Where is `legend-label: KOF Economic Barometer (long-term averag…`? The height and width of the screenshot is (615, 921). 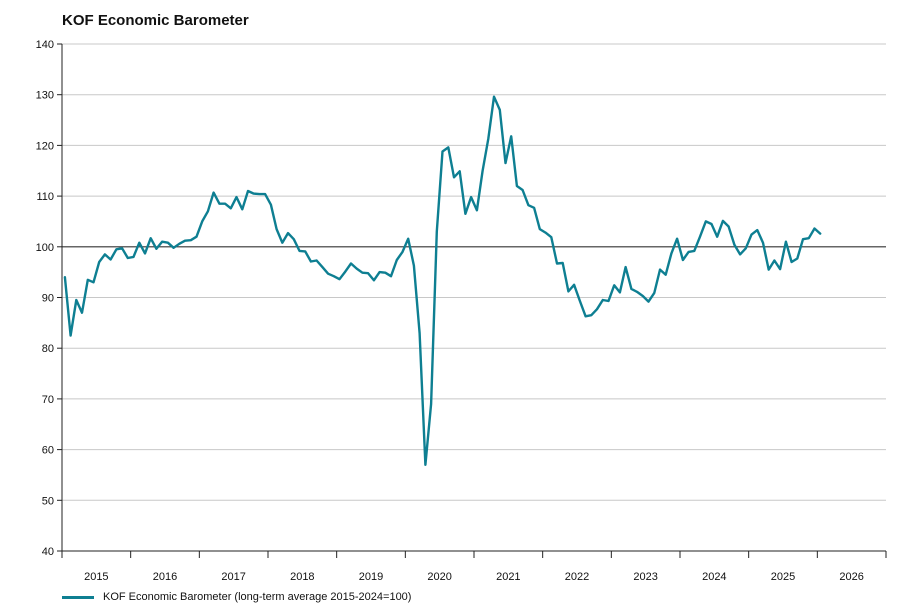 legend-label: KOF Economic Barometer (long-term averag… is located at coordinates (257, 597).